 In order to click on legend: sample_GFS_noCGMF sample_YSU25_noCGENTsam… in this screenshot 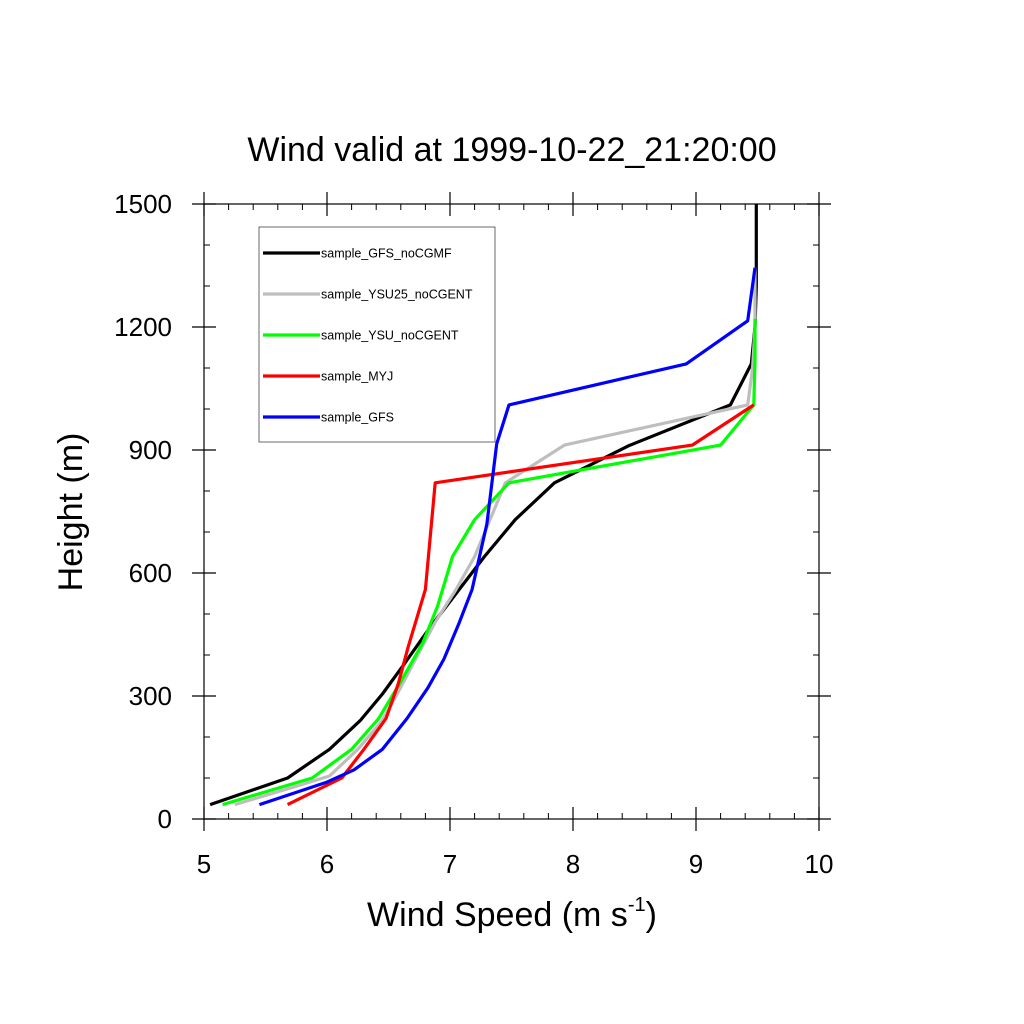, I will do `click(377, 334)`.